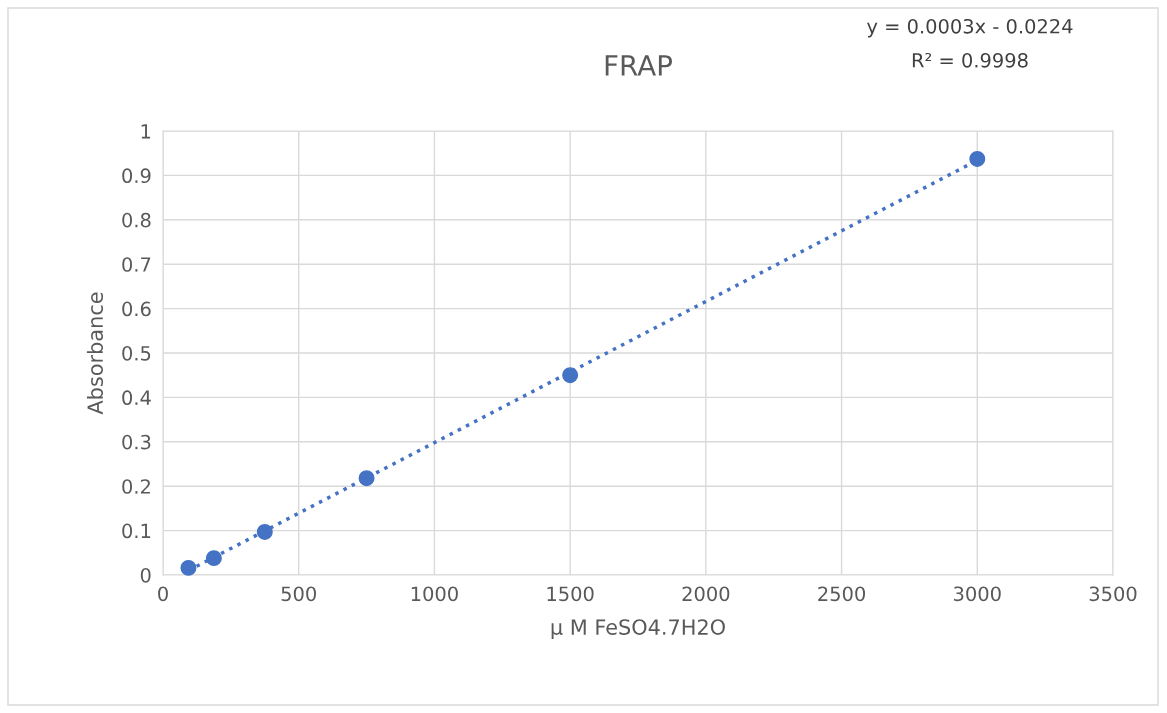 This screenshot has width=1167, height=713. What do you see at coordinates (706, 594) in the screenshot?
I see `x-tick-label: 2000` at bounding box center [706, 594].